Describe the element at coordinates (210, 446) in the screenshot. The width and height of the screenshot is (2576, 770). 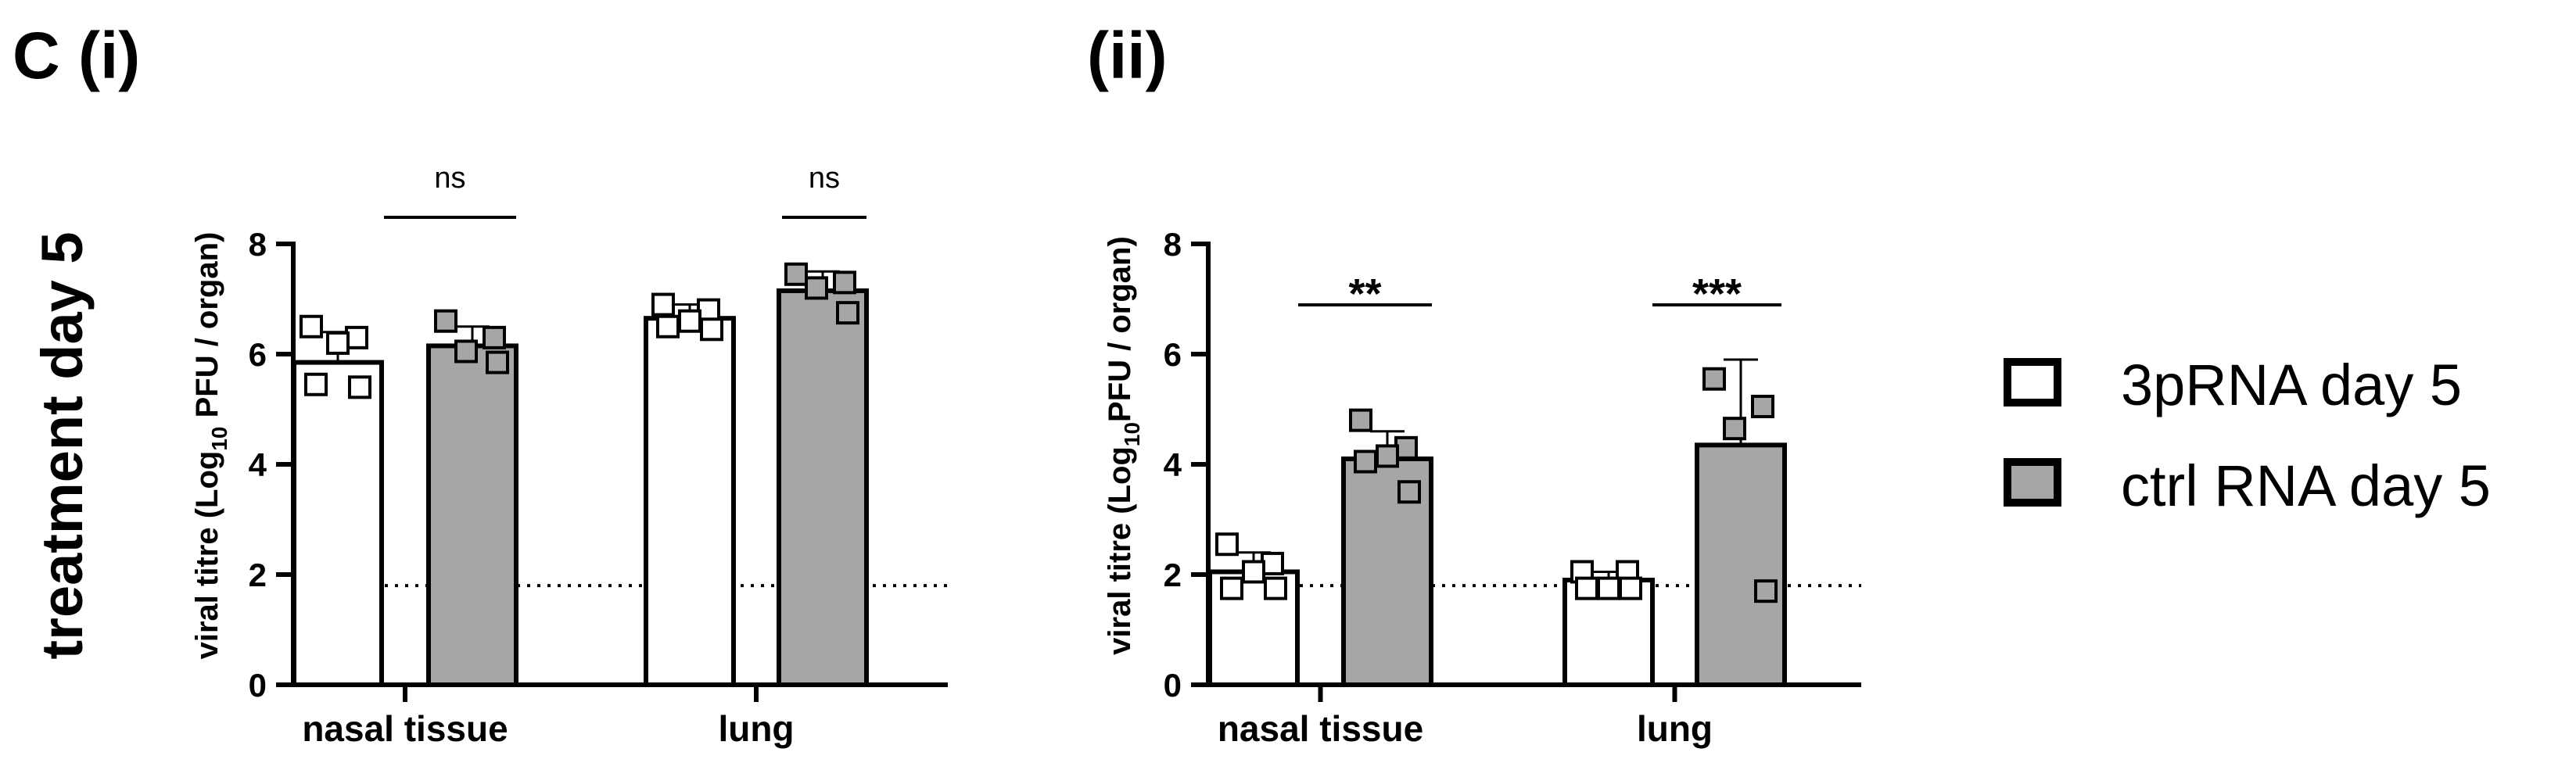
I see `y-axis-label-i: viral titre (Log10 PFU / organ)` at that location.